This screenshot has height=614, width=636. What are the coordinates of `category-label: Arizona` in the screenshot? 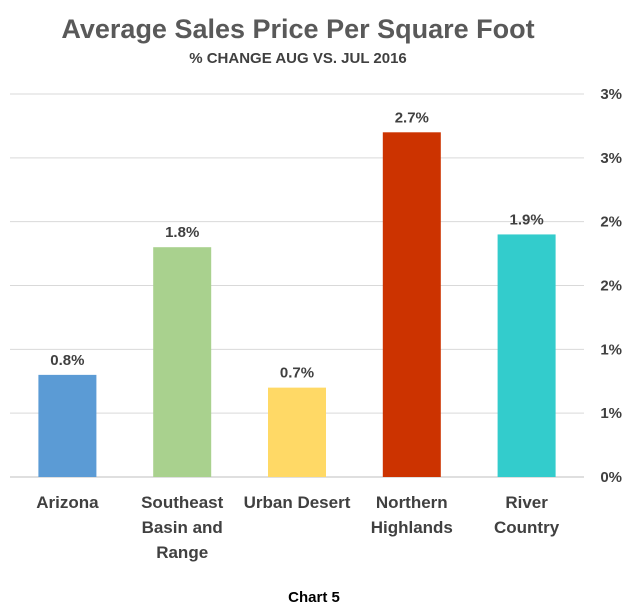 It's located at (67, 502).